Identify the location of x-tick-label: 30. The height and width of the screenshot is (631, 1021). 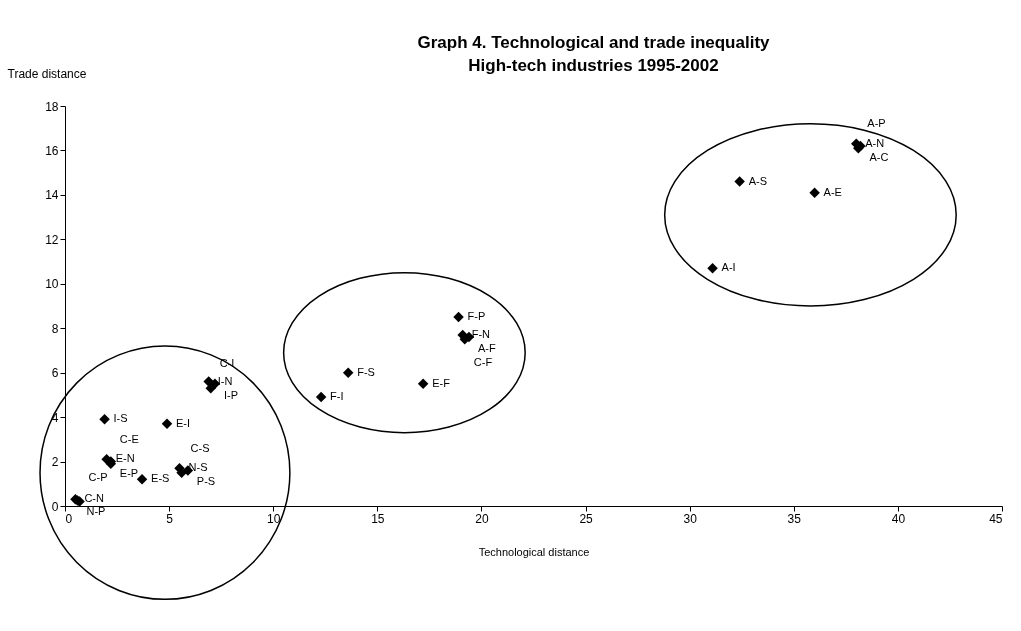
(690, 518).